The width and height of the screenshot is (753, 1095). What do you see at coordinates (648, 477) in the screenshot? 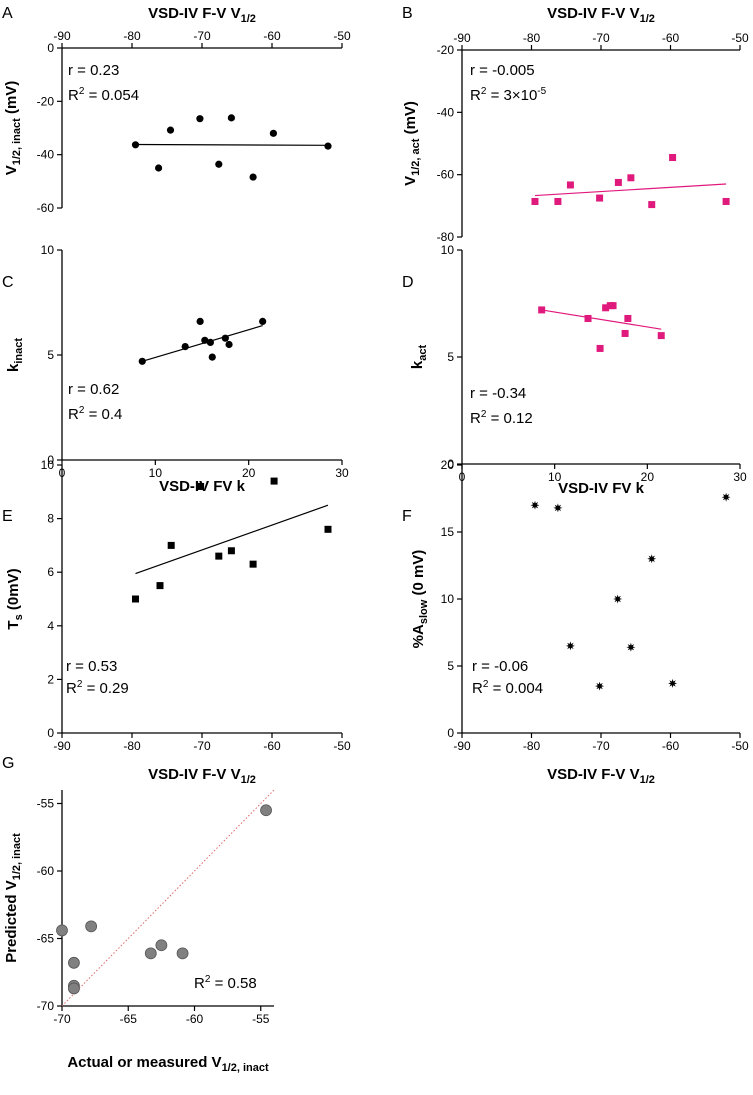
I see `x-tick-label: 20` at bounding box center [648, 477].